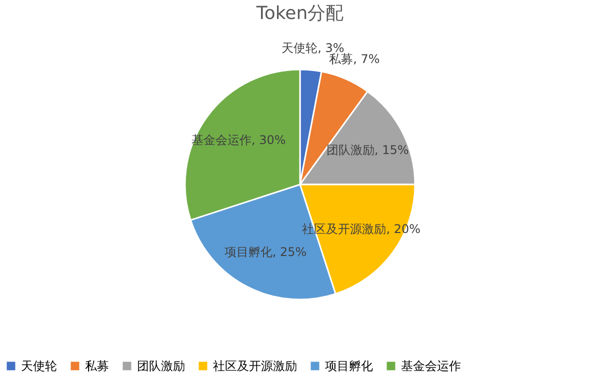 This screenshot has width=600, height=379. What do you see at coordinates (265, 252) in the screenshot?
I see `data-label: 项目孵化, 25%` at bounding box center [265, 252].